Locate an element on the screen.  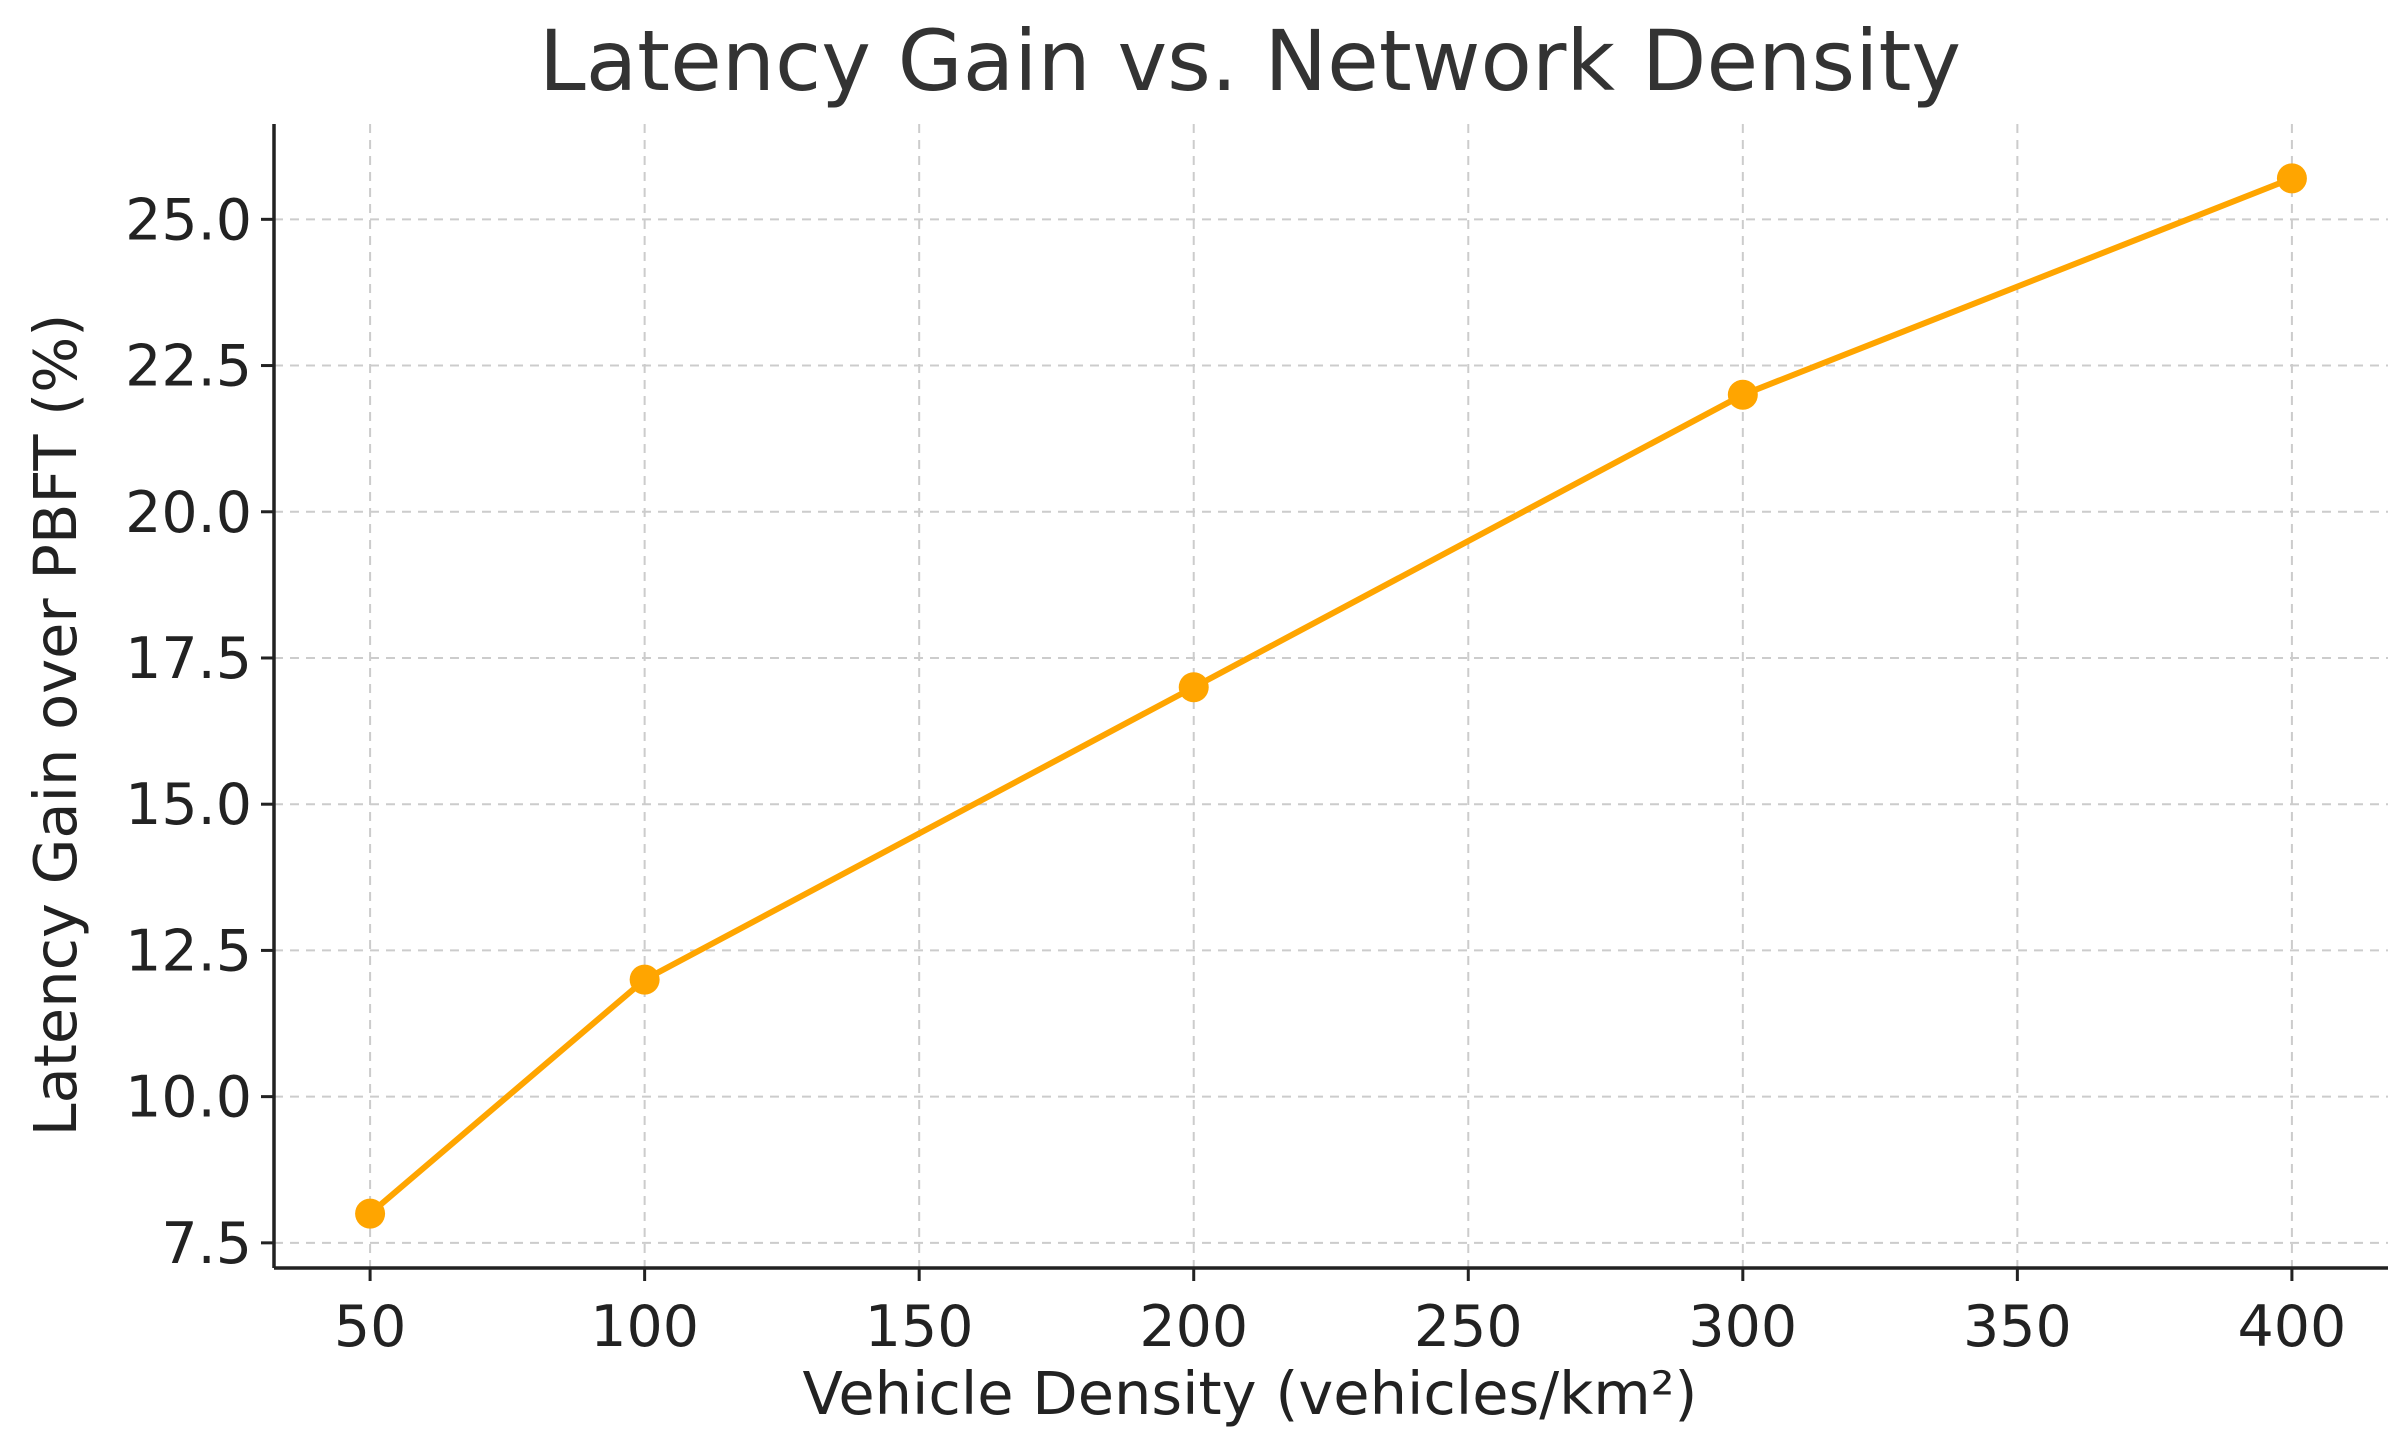
x-tick-label: 250 is located at coordinates (1468, 1327).